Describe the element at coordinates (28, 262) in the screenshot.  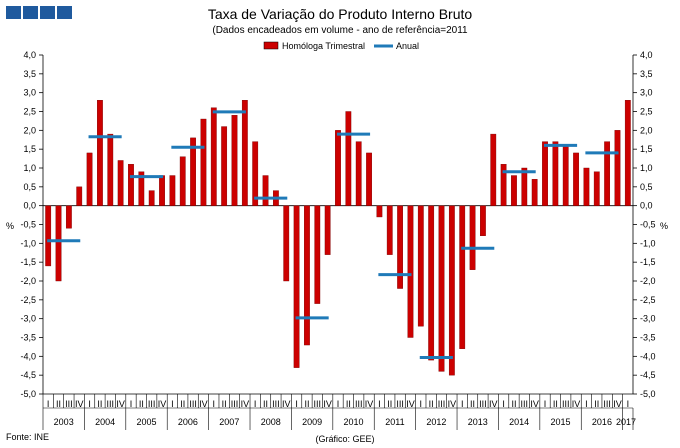
I see `y-tick-label-left: -1,5` at that location.